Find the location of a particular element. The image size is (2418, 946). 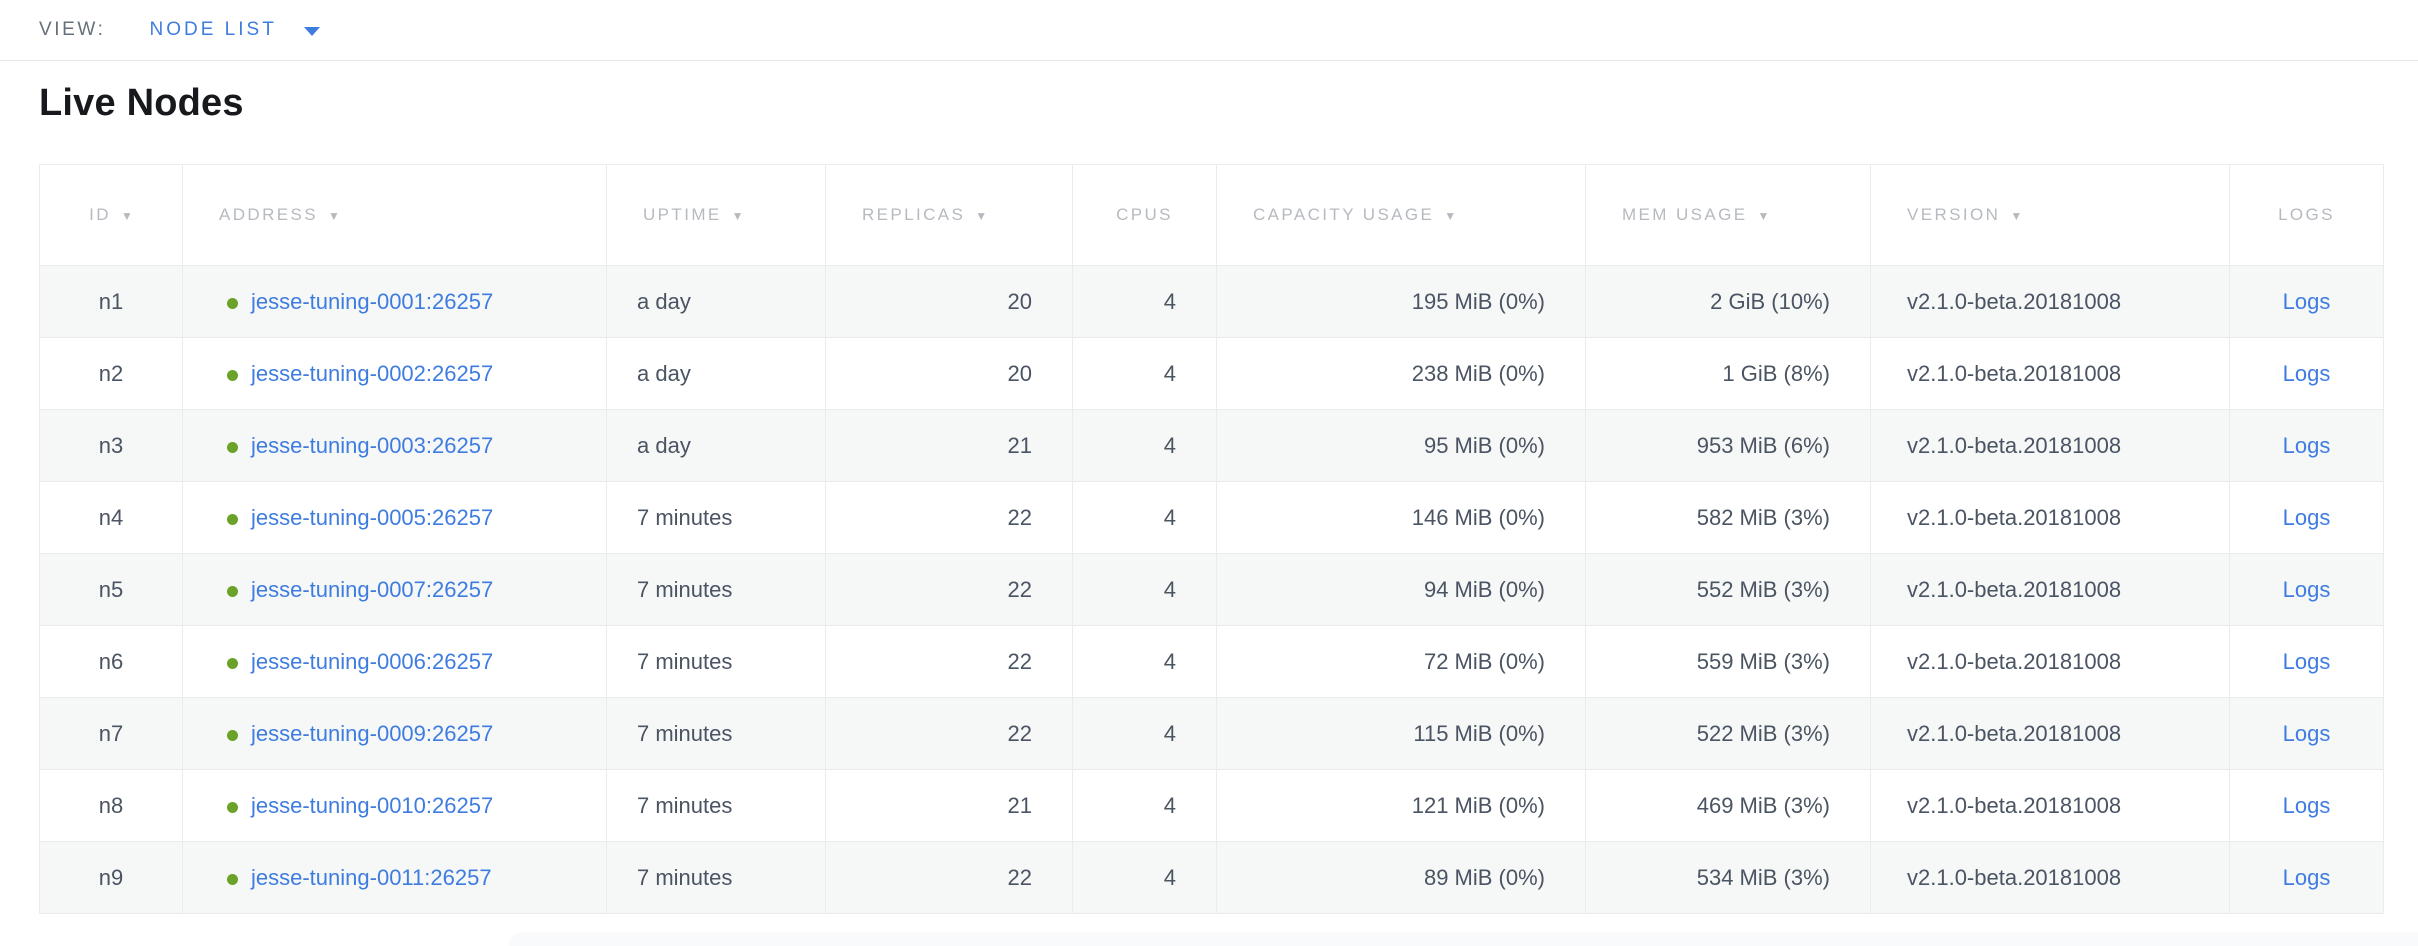

address-link: jesse-tuning-0010:26257 is located at coordinates (372, 805).